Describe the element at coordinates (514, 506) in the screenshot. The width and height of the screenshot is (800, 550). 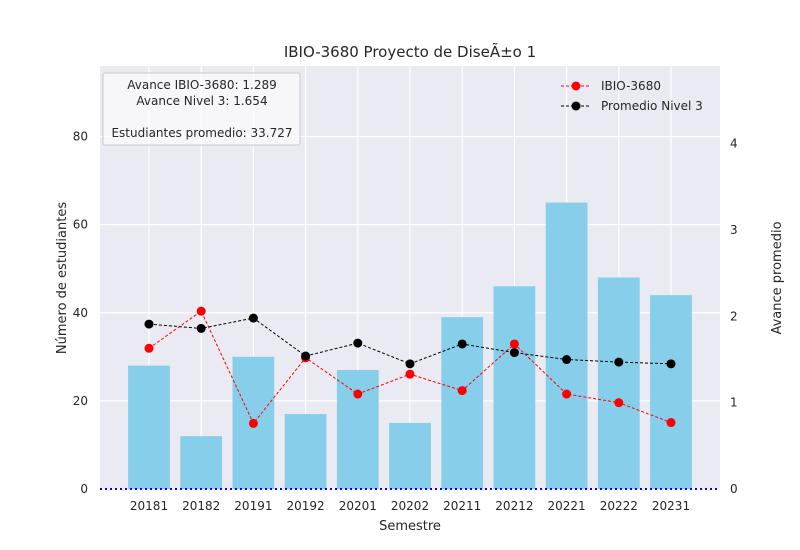
I see `x-tick-20212: 20212` at that location.